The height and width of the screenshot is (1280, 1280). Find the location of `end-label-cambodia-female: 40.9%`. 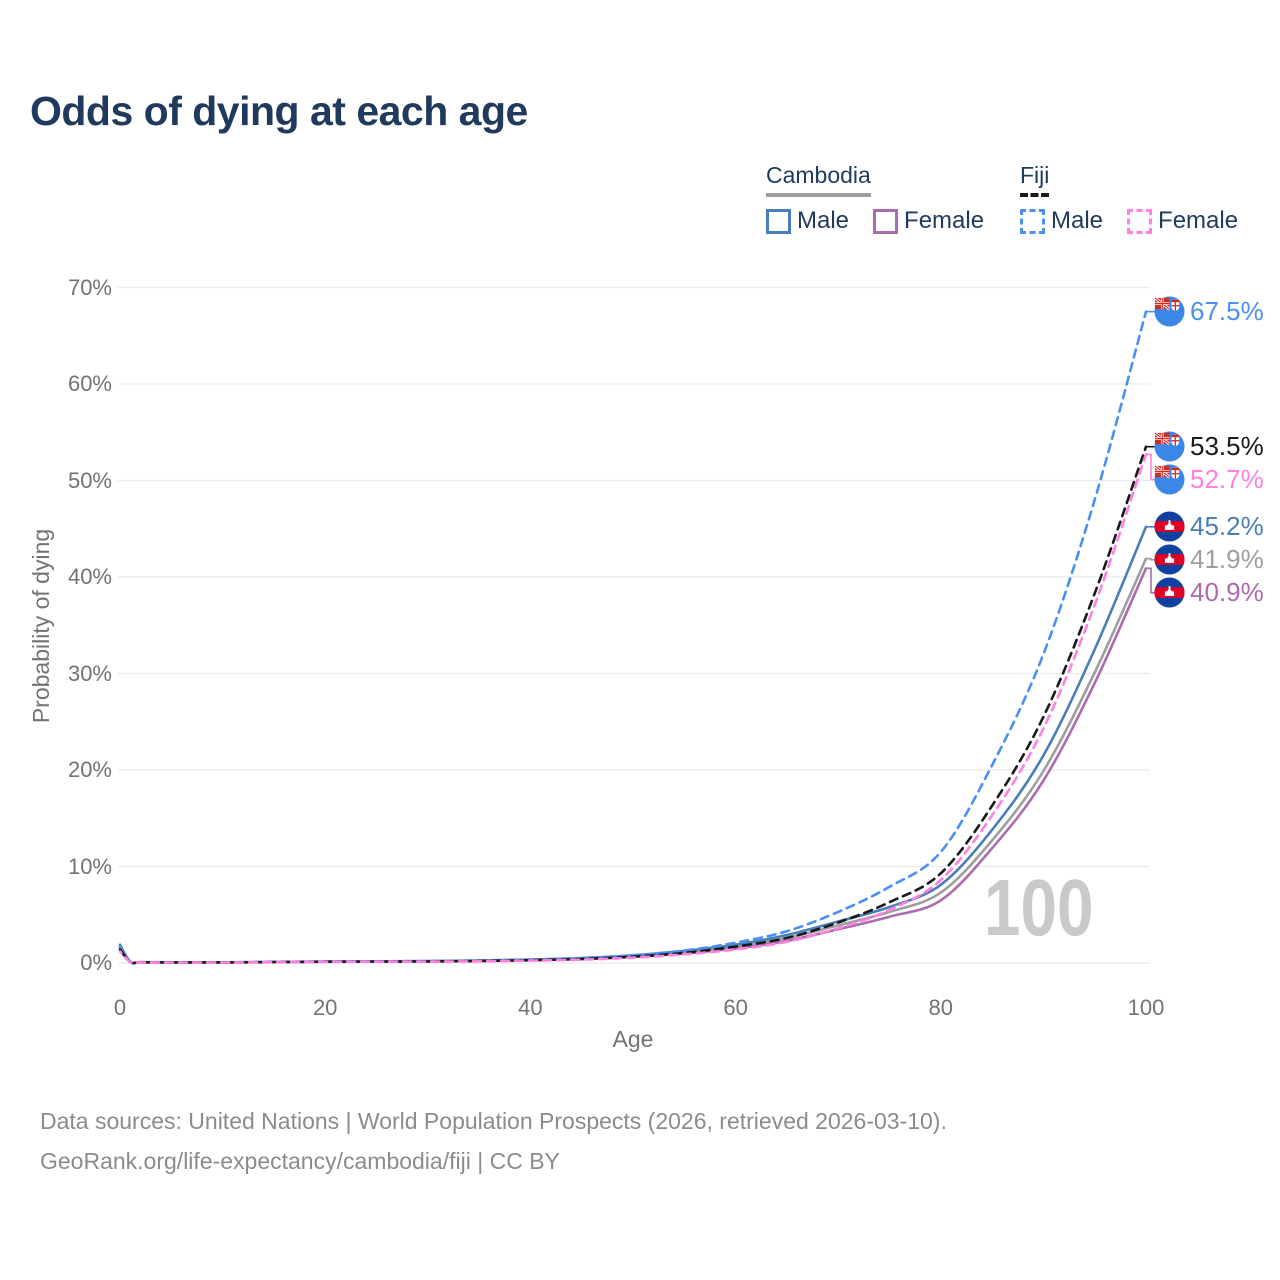

end-label-cambodia-female: 40.9% is located at coordinates (1209, 593).